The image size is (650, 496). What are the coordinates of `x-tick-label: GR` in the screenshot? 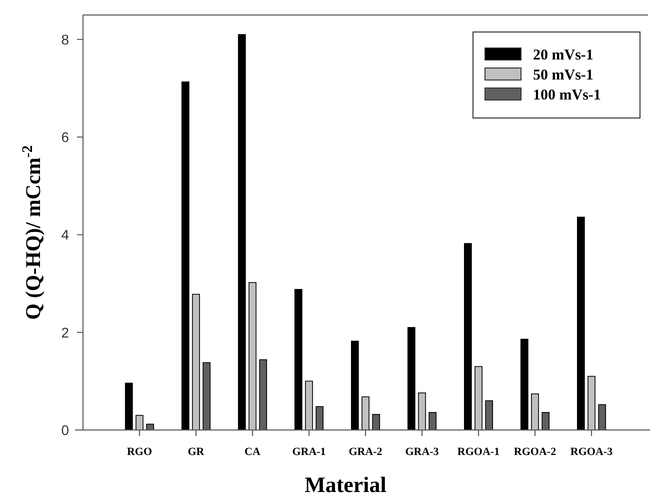 It's located at (197, 452).